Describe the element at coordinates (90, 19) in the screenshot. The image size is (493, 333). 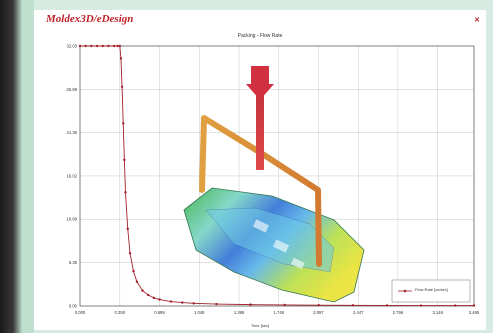
I see `brand-logo: Moldex3D/eDesign` at that location.